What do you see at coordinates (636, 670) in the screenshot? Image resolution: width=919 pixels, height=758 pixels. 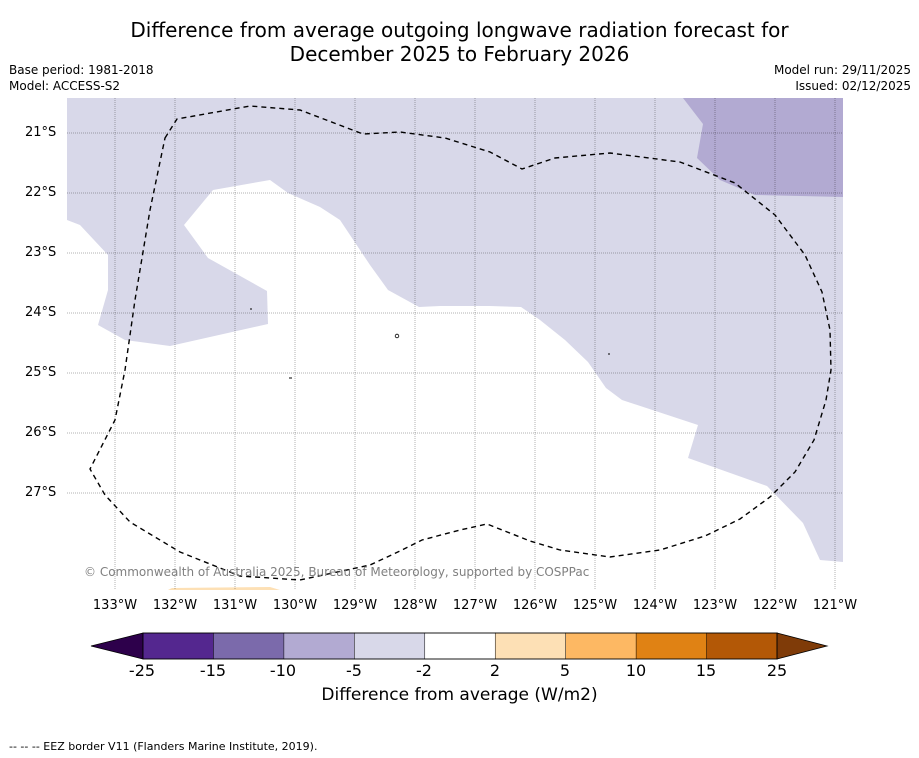 I see `colorbar-tick: 10` at bounding box center [636, 670].